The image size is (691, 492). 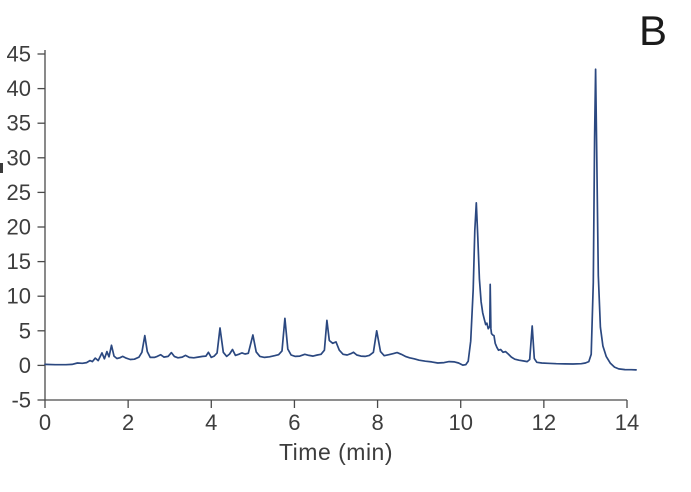 I want to click on x-tick-label: 6, so click(x=294, y=422).